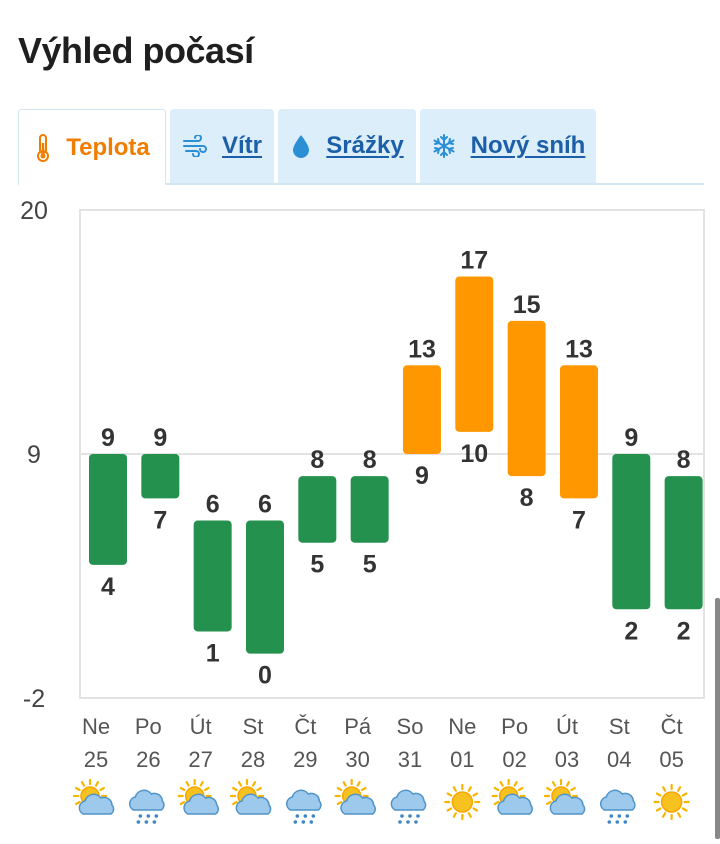 The height and width of the screenshot is (844, 720). Describe the element at coordinates (567, 759) in the screenshot. I see `x-date-label: 03` at that location.